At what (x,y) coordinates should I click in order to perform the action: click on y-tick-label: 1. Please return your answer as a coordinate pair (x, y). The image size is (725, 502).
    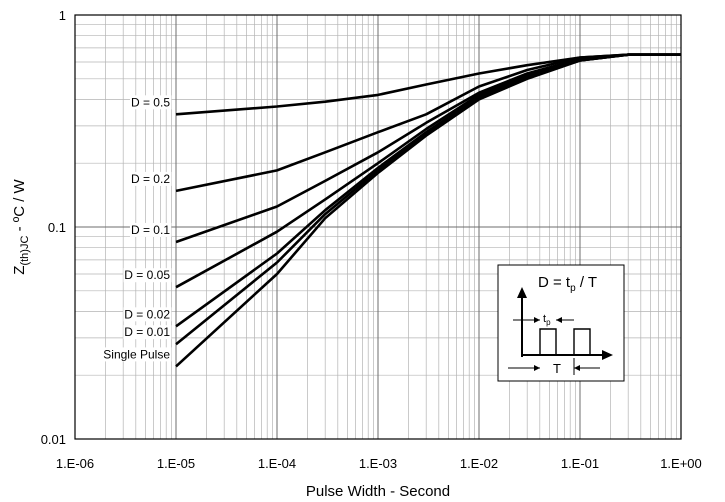
    Looking at the image, I should click on (62, 15).